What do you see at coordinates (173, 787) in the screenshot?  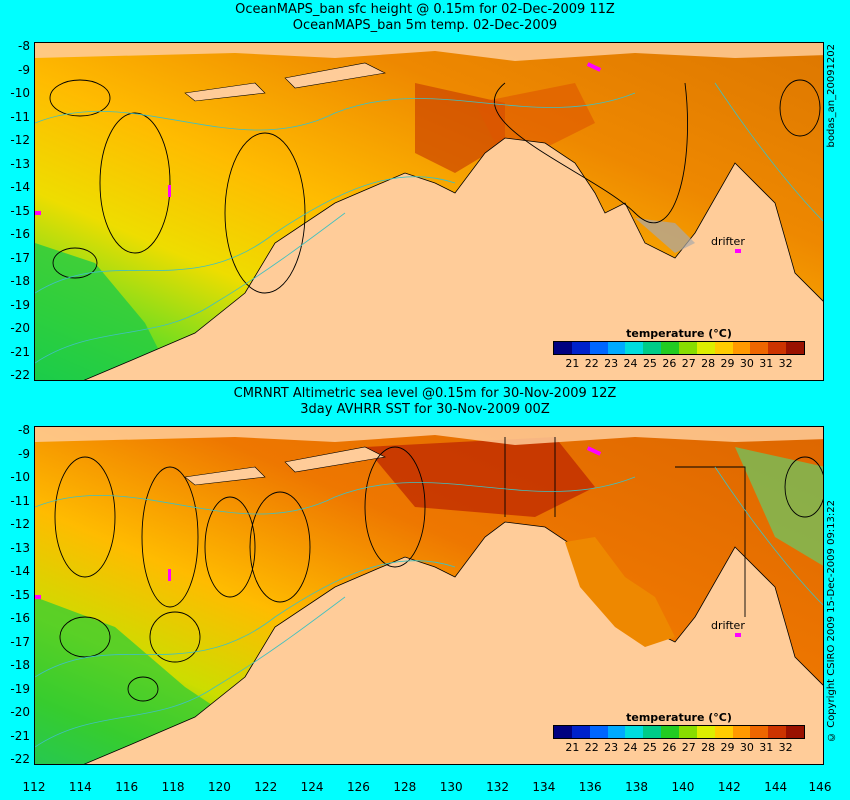 I see `x-tick-label: 118` at bounding box center [173, 787].